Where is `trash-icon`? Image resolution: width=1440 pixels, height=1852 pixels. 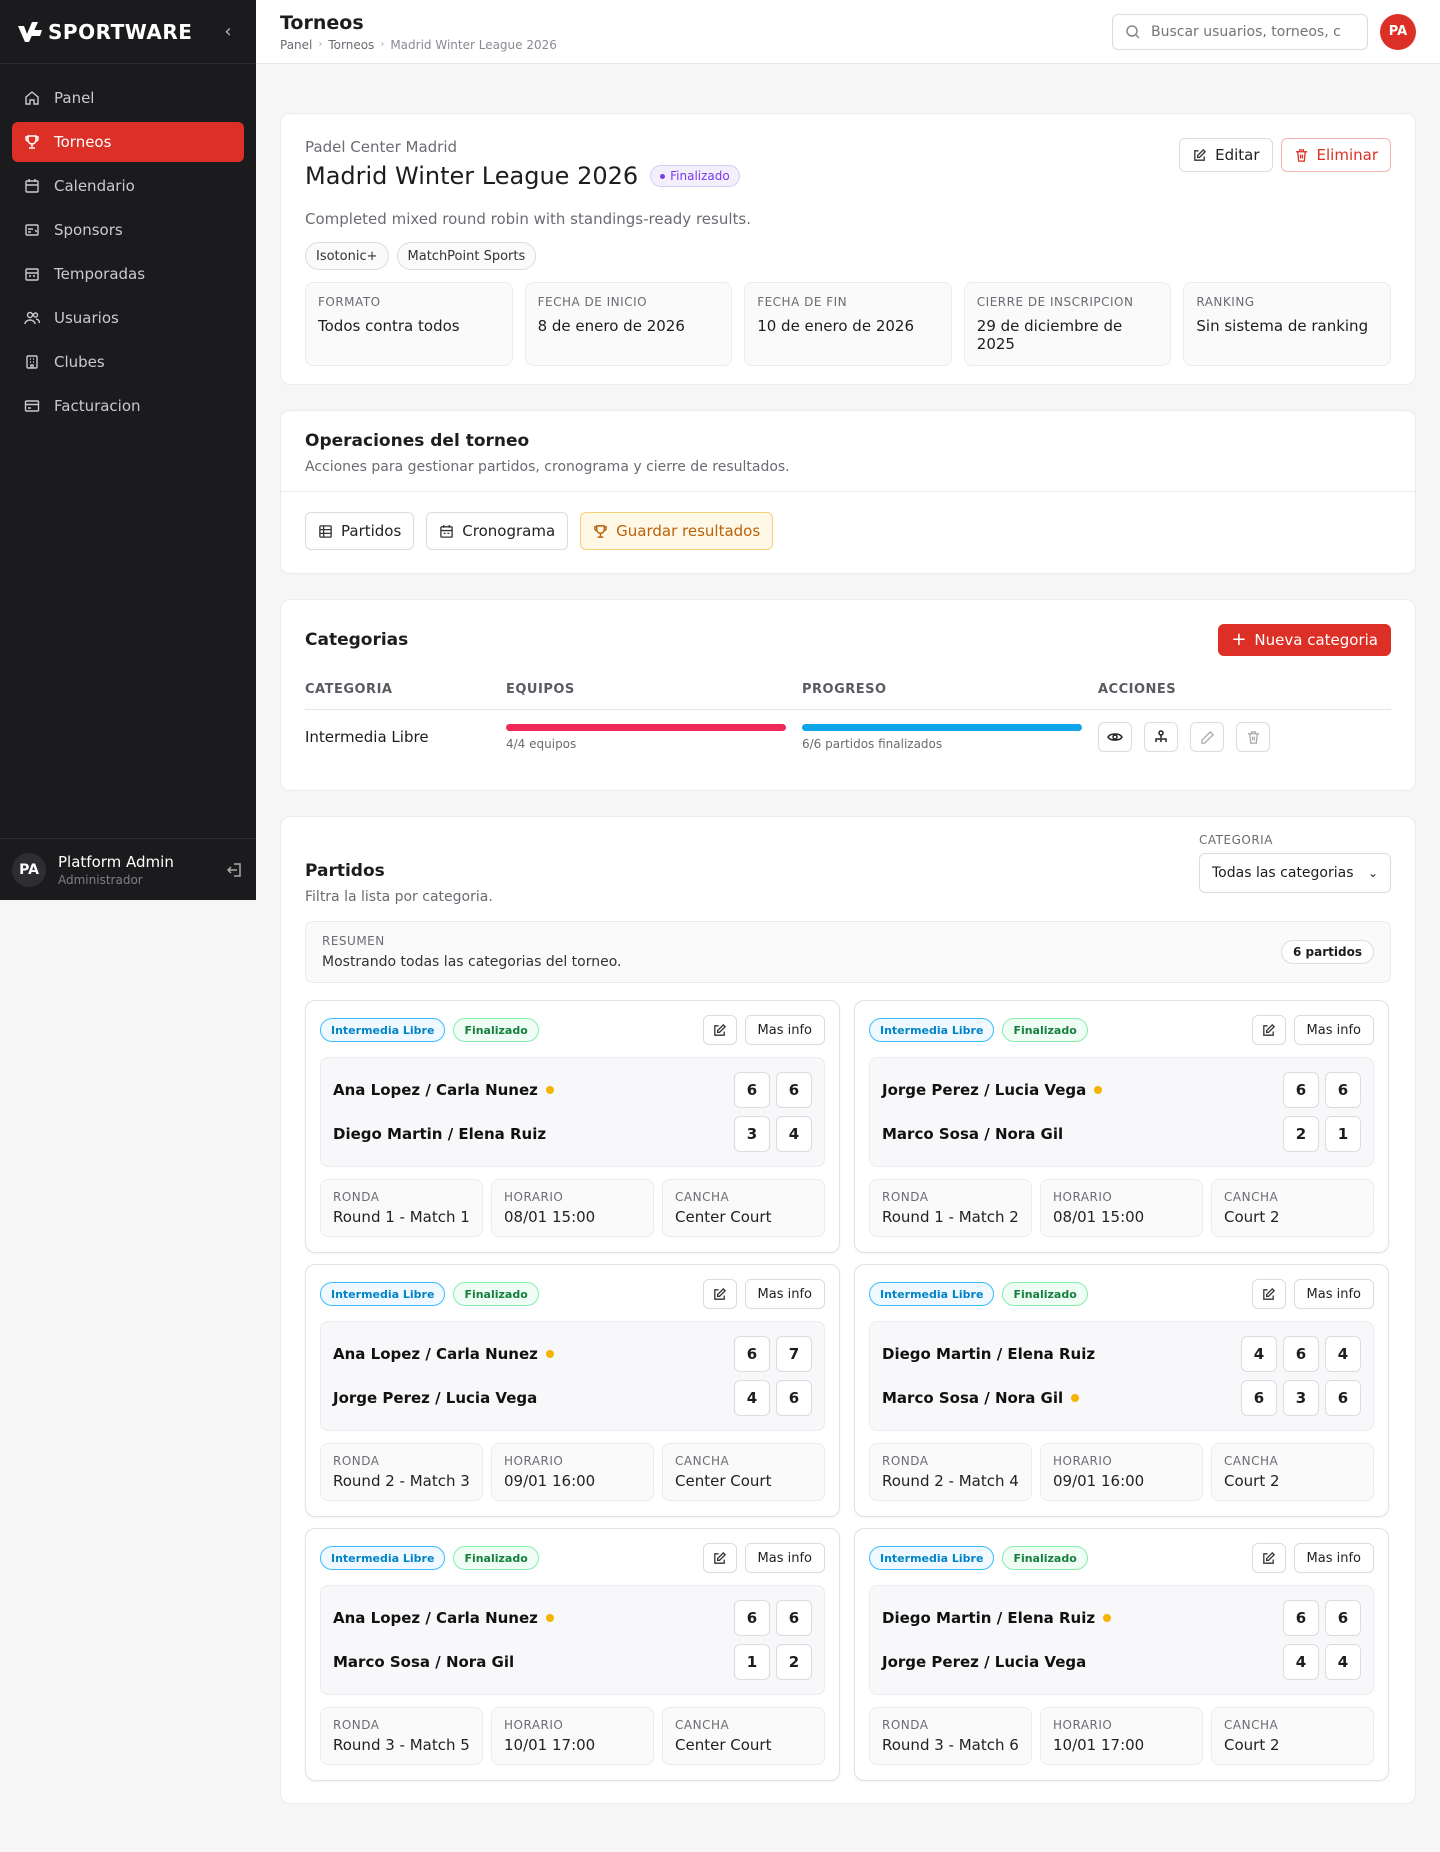 trash-icon is located at coordinates (1253, 737).